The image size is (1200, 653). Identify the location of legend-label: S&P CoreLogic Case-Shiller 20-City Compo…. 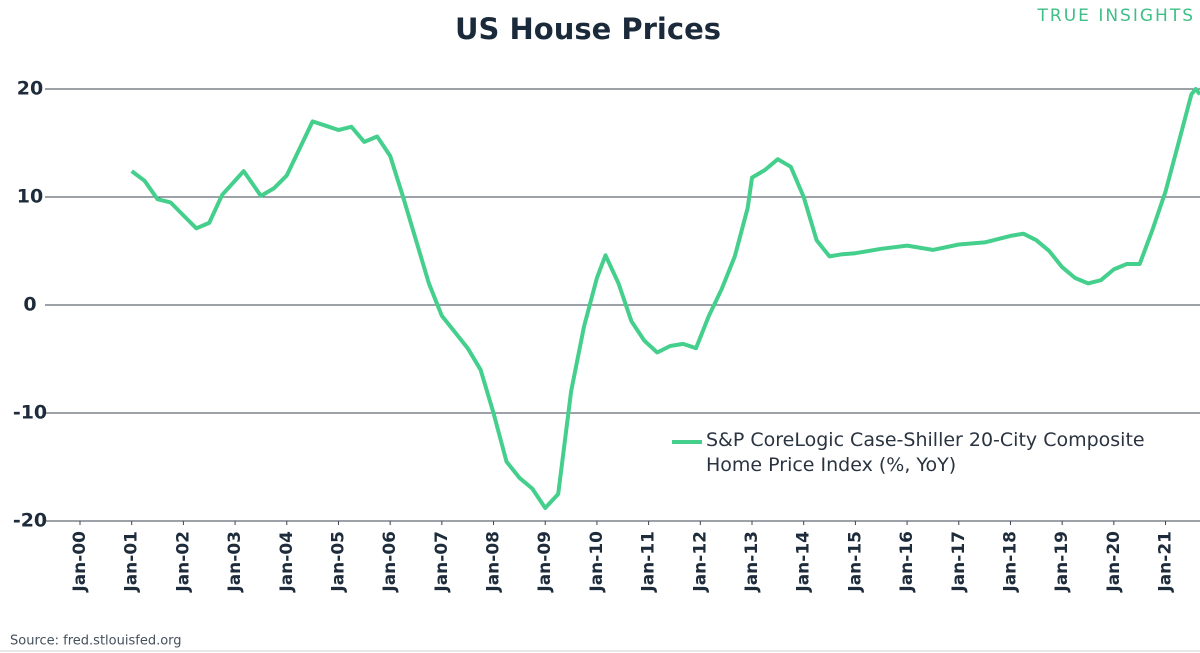
(925, 452).